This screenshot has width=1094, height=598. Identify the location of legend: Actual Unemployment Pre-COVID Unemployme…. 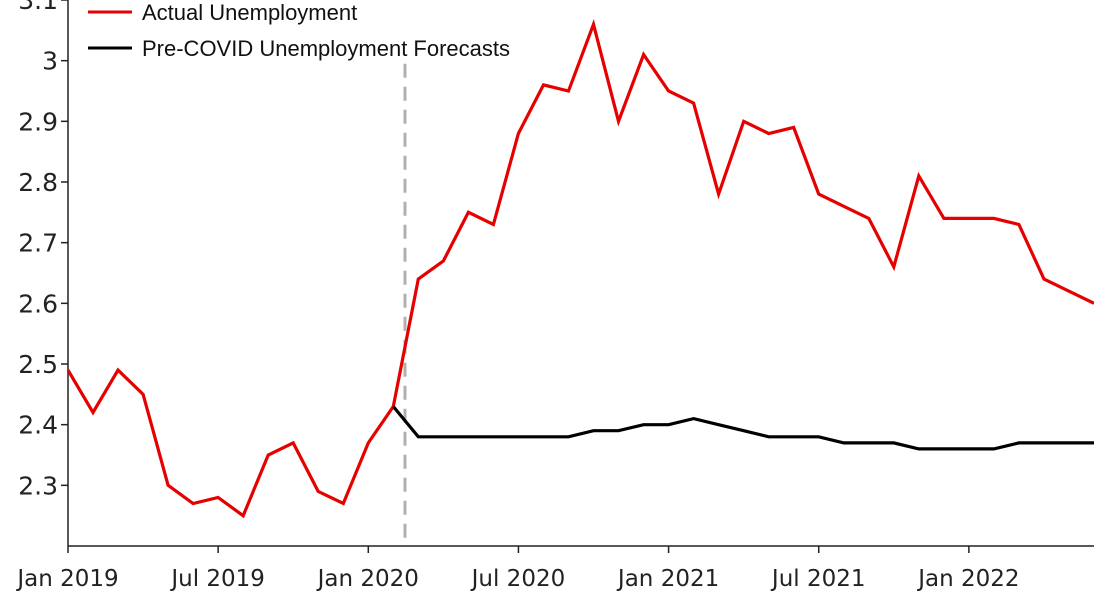
(299, 30).